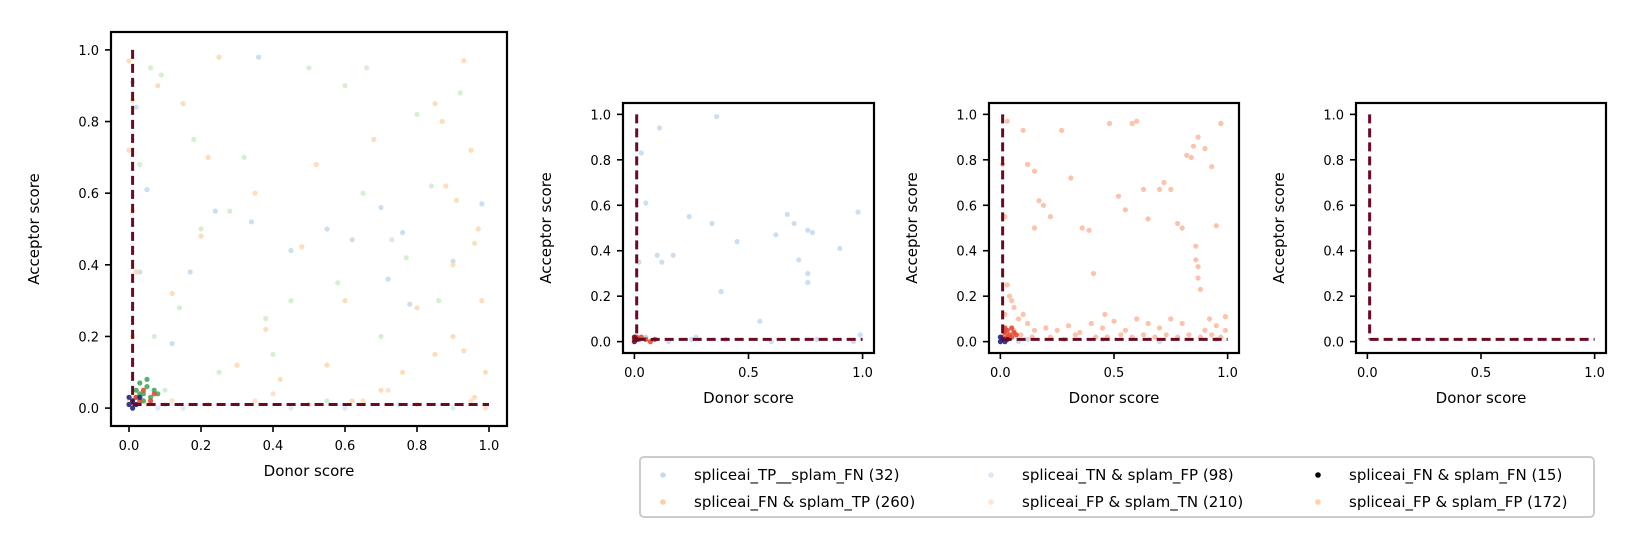  Describe the element at coordinates (966, 206) in the screenshot. I see `y-tick-label: 0.6` at that location.